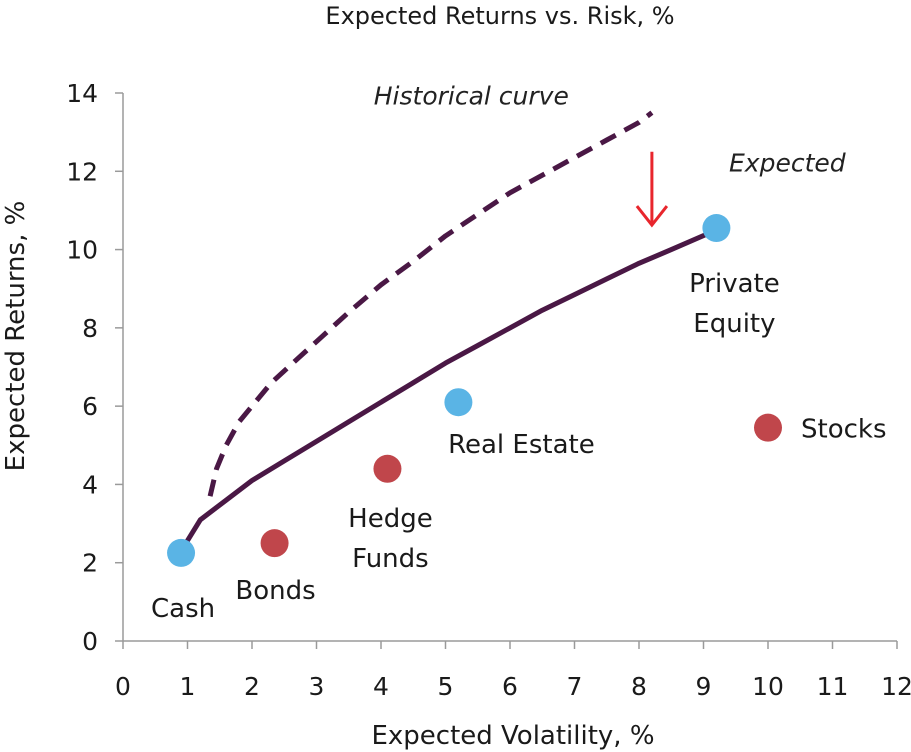 The width and height of the screenshot is (911, 752). I want to click on x-tick-label: 7, so click(575, 686).